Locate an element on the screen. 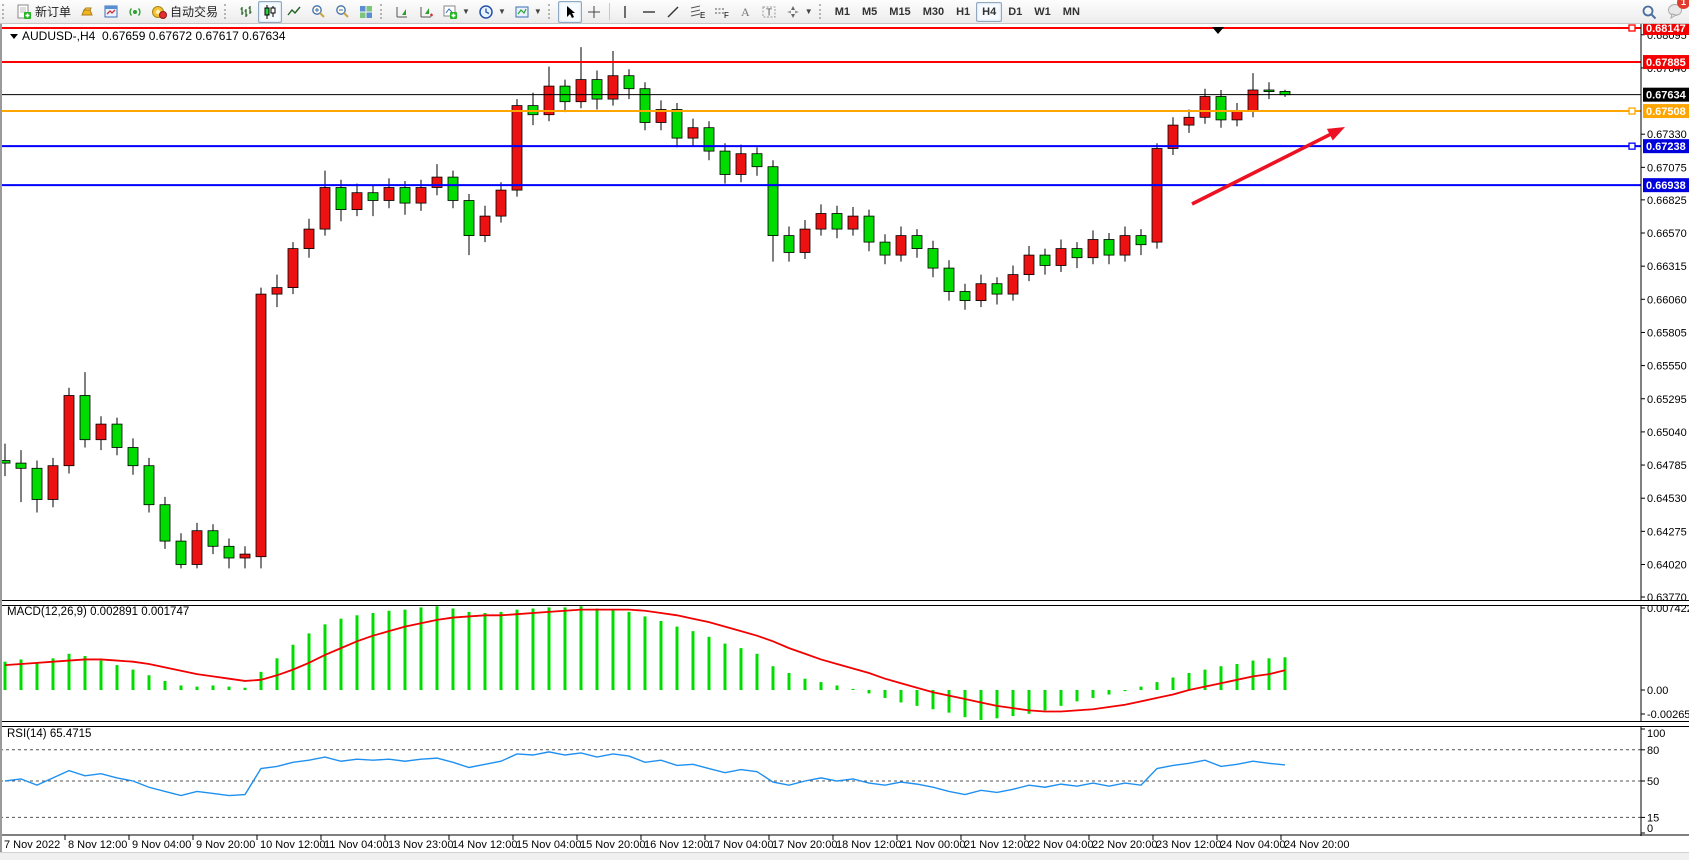 The image size is (1689, 860). new-order-button: 新订单 is located at coordinates (43, 12).